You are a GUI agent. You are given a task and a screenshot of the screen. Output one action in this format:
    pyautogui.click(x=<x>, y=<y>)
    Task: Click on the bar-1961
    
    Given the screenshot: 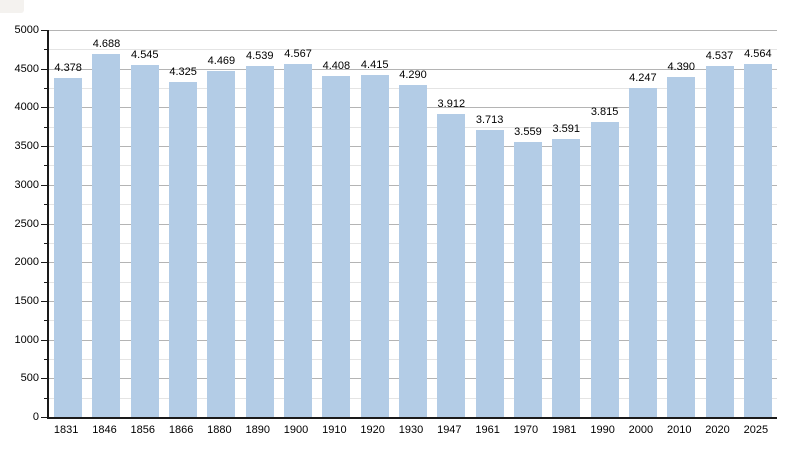 What is the action you would take?
    pyautogui.click(x=489, y=273)
    